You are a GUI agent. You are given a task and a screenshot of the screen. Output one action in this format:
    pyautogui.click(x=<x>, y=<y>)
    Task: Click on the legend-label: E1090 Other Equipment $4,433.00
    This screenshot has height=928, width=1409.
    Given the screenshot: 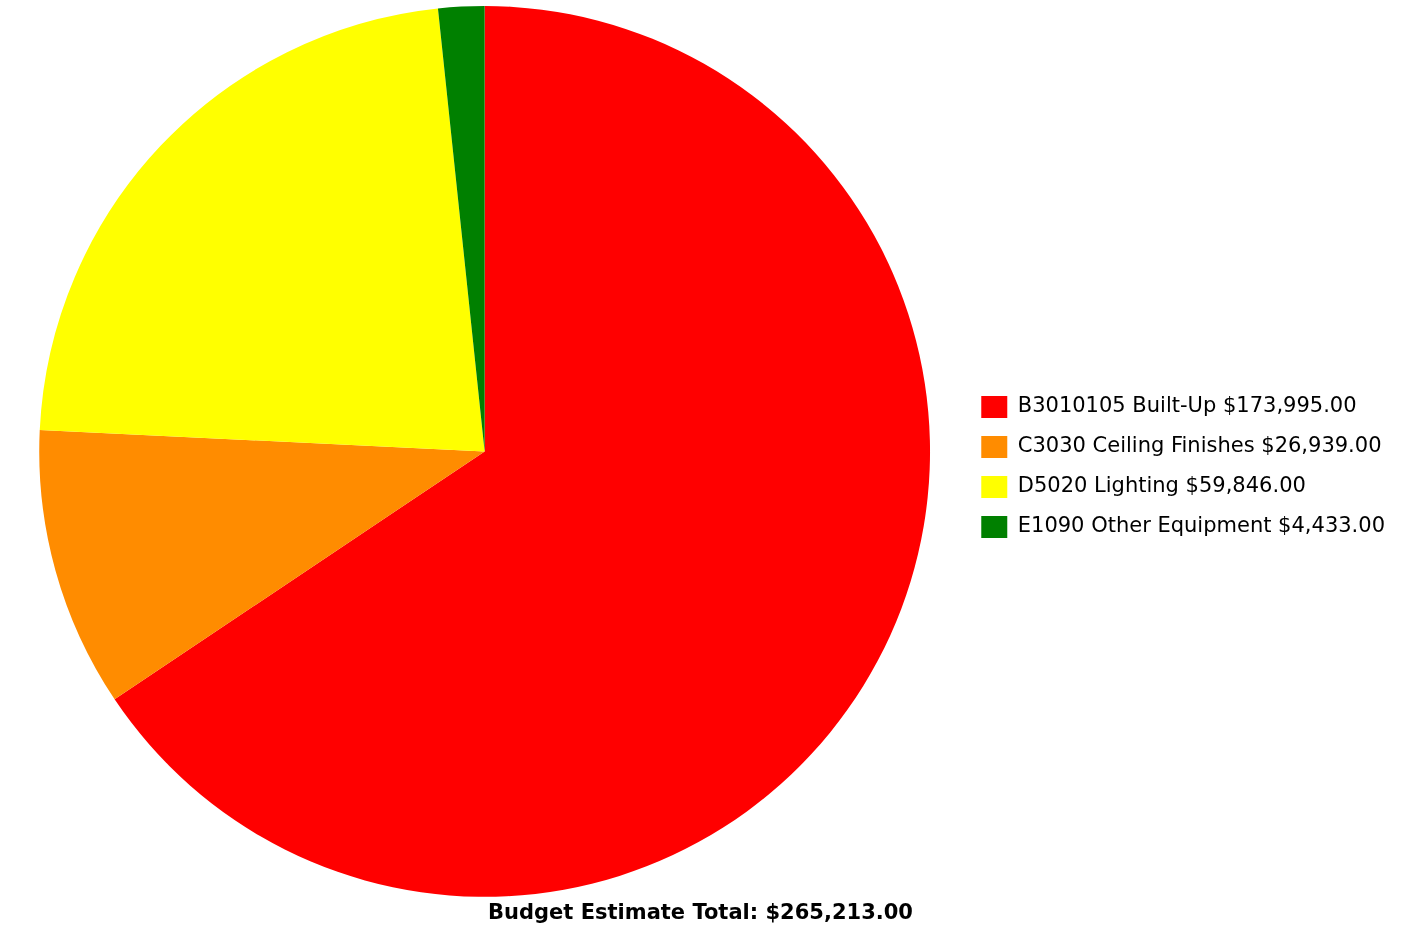 What is the action you would take?
    pyautogui.click(x=1201, y=525)
    